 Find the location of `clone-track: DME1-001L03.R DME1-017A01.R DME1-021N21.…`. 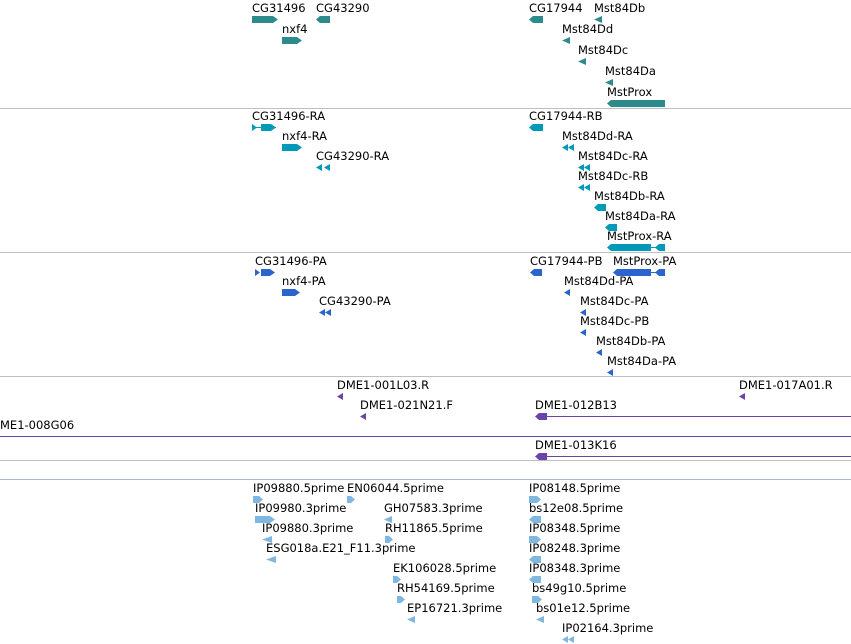

clone-track: DME1-001L03.R DME1-017A01.R DME1-021N21.… is located at coordinates (425, 419).